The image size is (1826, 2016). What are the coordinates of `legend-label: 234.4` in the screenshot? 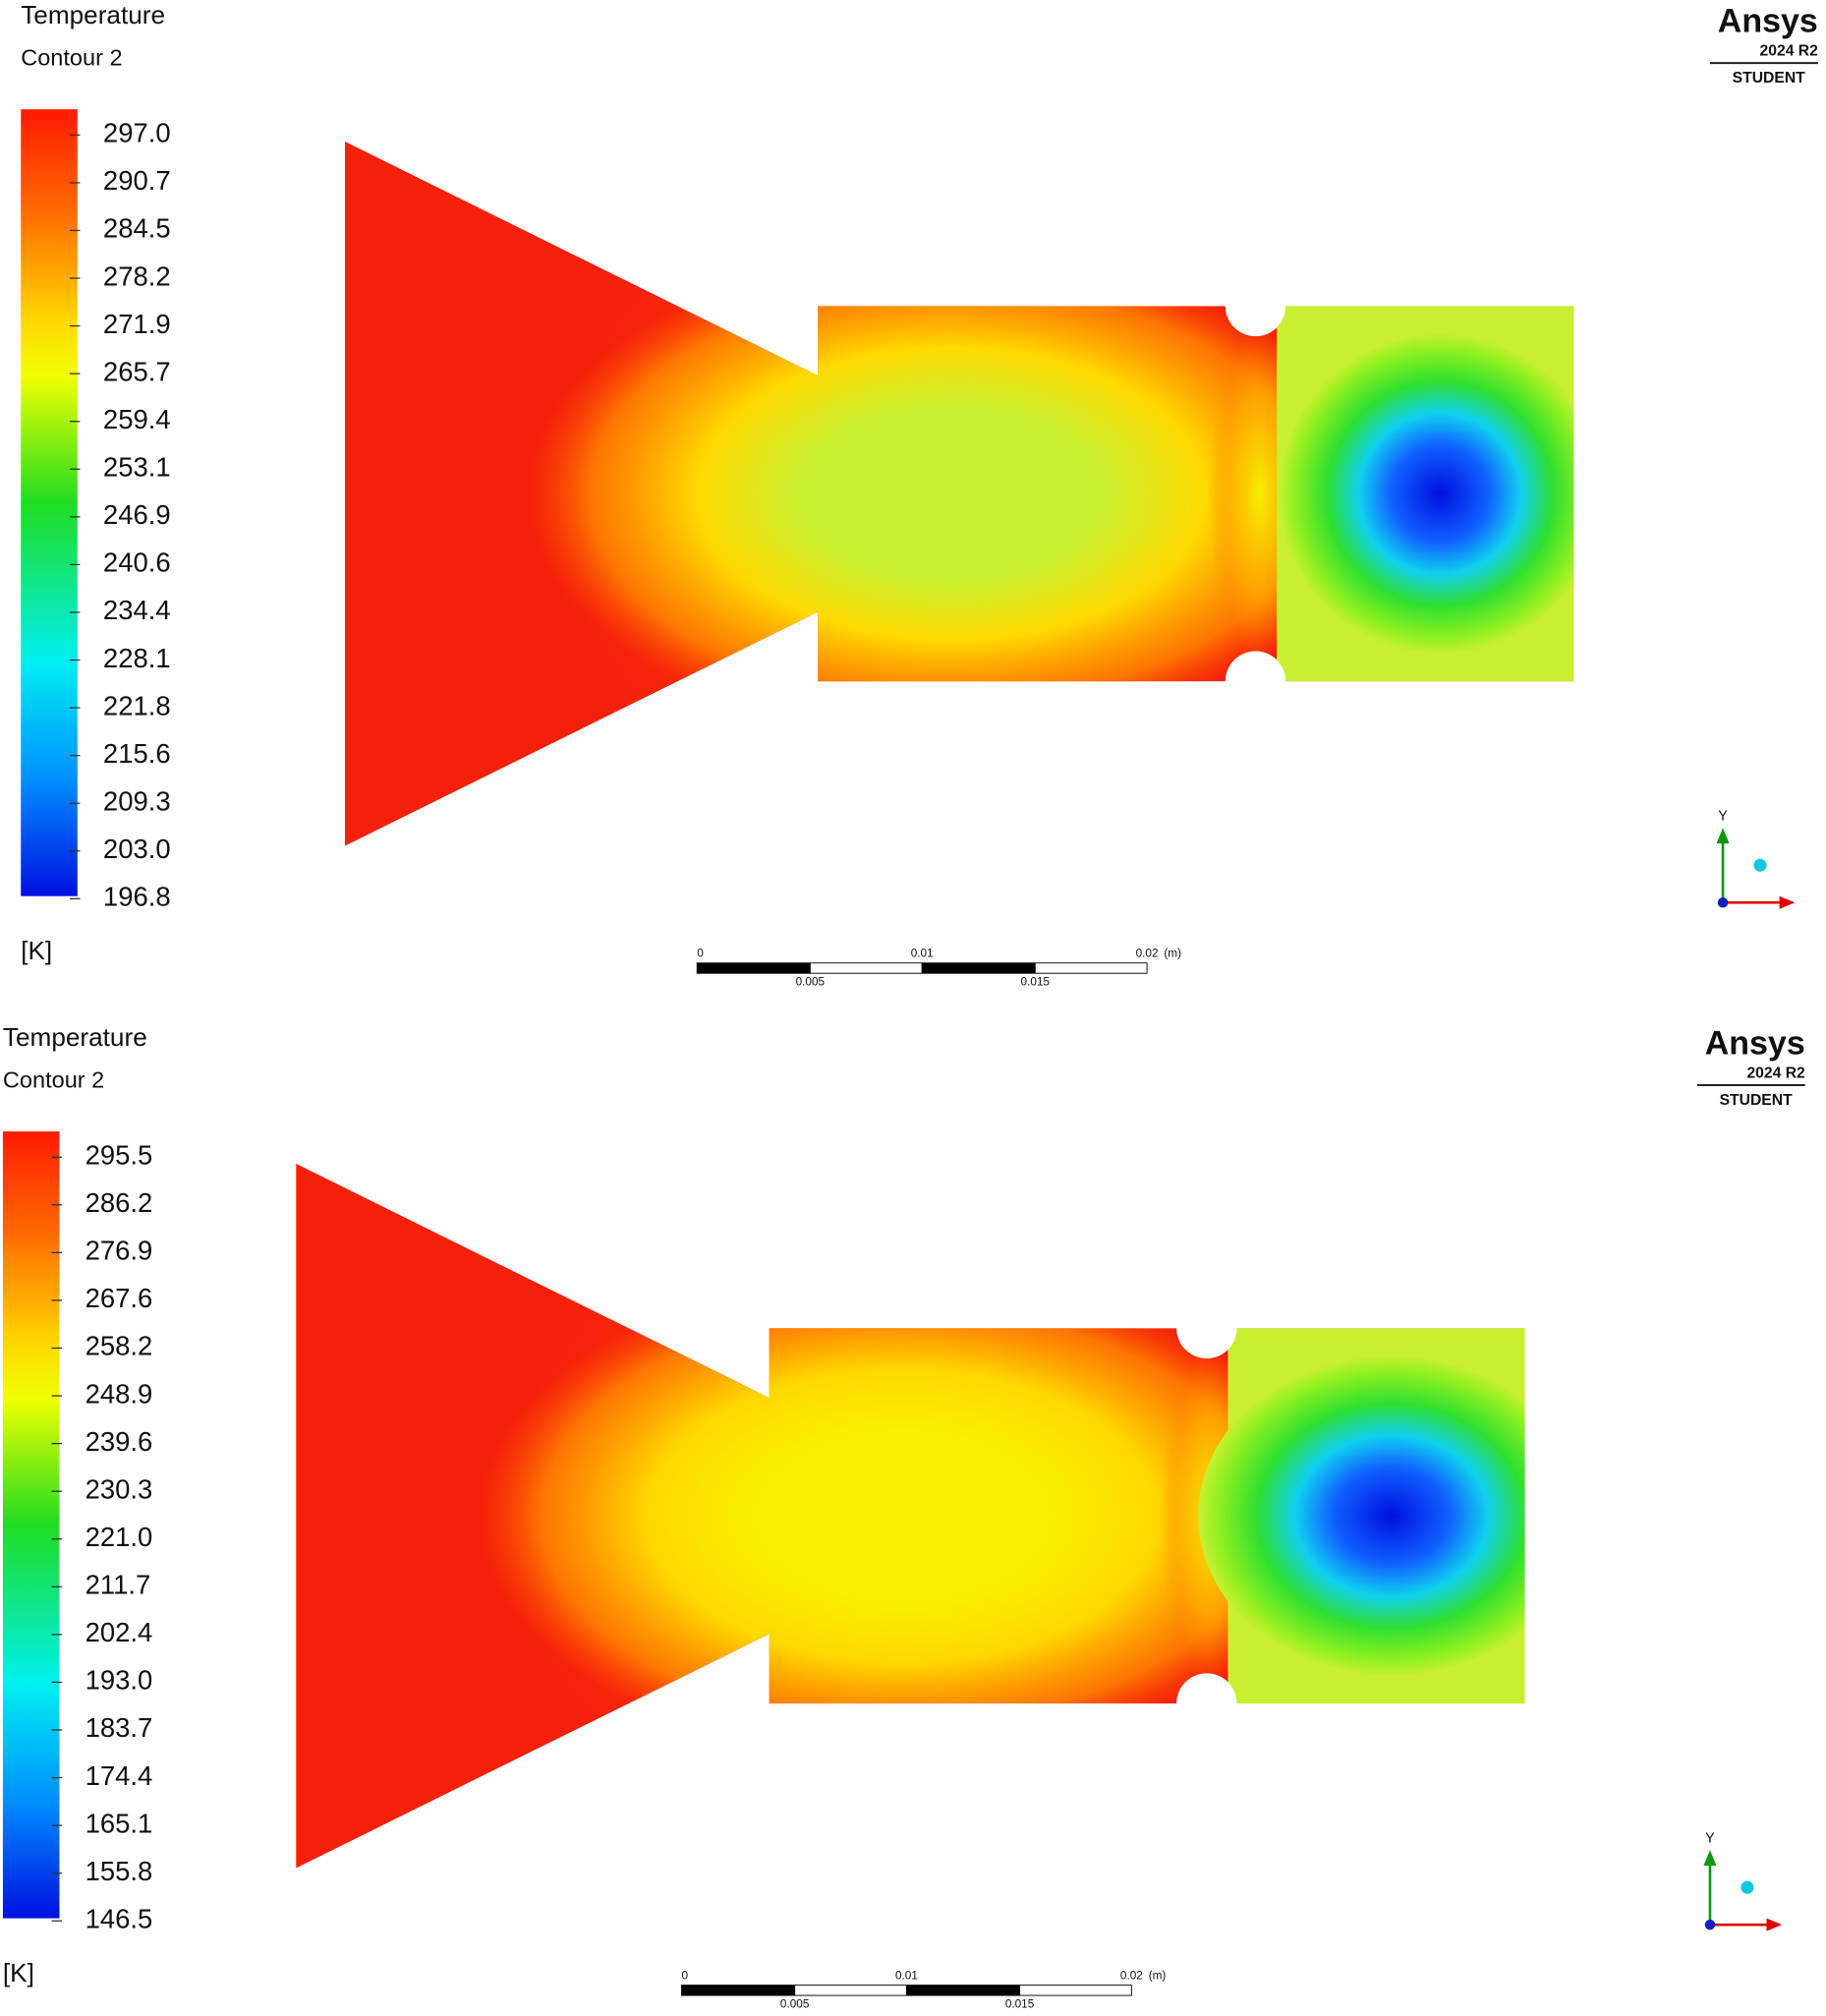 It's located at (137, 610).